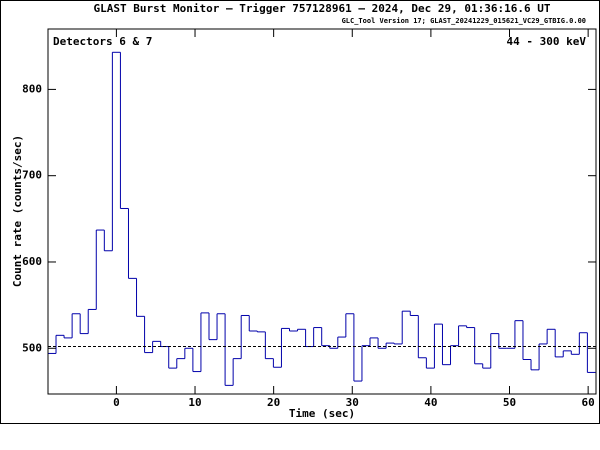 The width and height of the screenshot is (600, 450). Describe the element at coordinates (194, 402) in the screenshot. I see `x-tick-label: 10` at that location.